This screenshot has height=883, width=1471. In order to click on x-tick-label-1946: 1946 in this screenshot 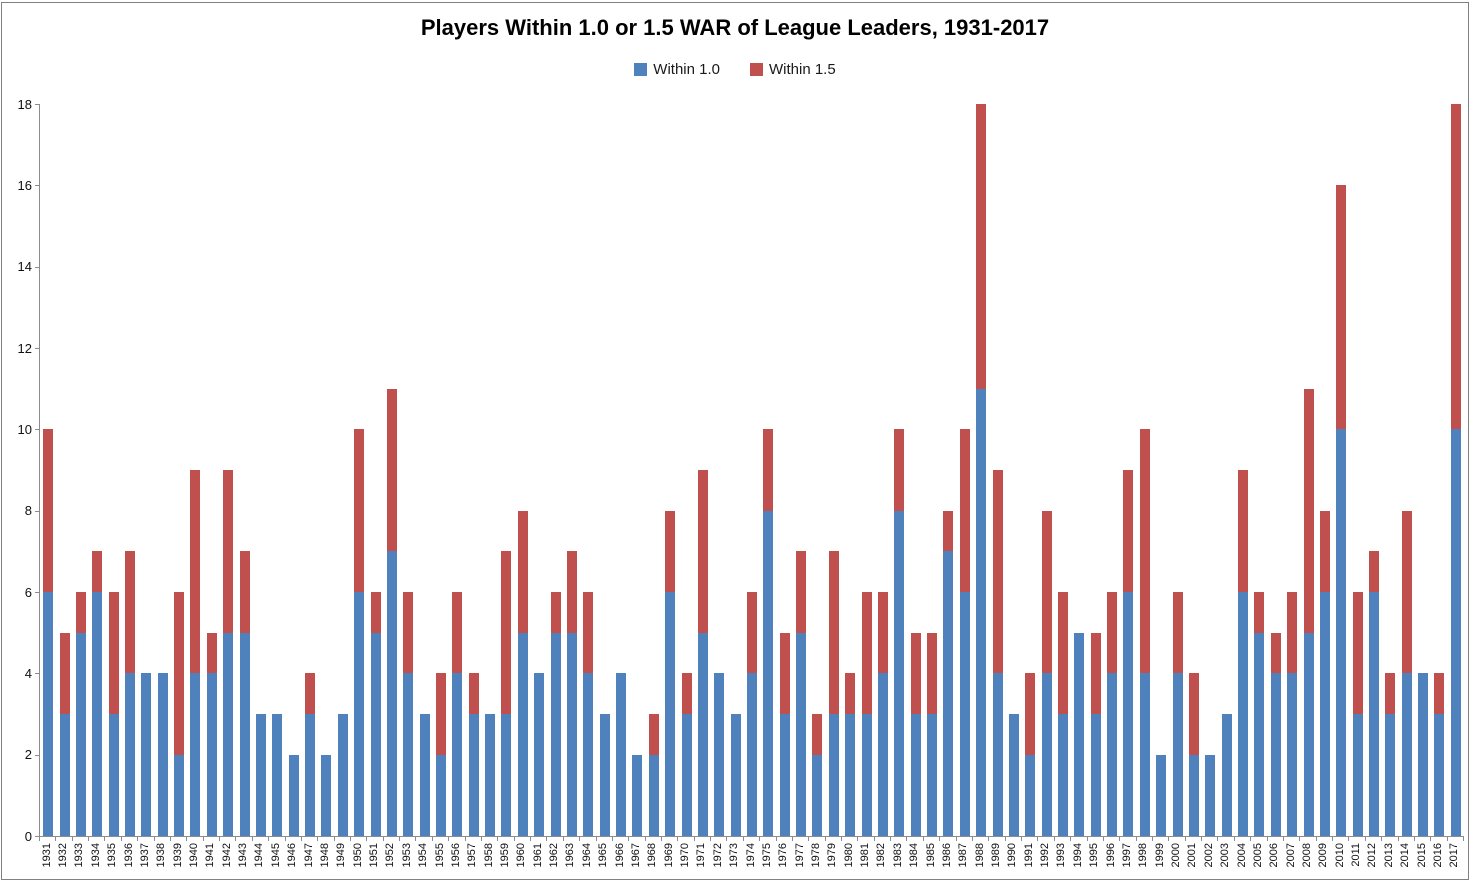, I will do `click(292, 855)`.